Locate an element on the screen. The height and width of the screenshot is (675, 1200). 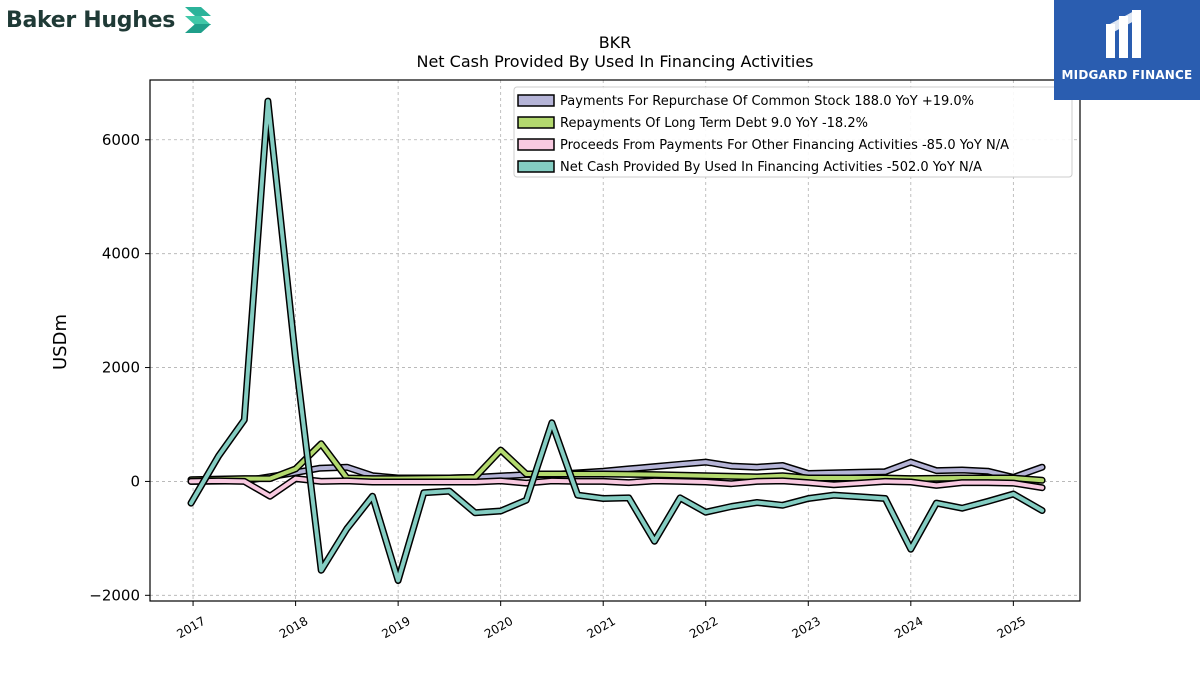
y-tick-label: 6000 is located at coordinates (121, 140).